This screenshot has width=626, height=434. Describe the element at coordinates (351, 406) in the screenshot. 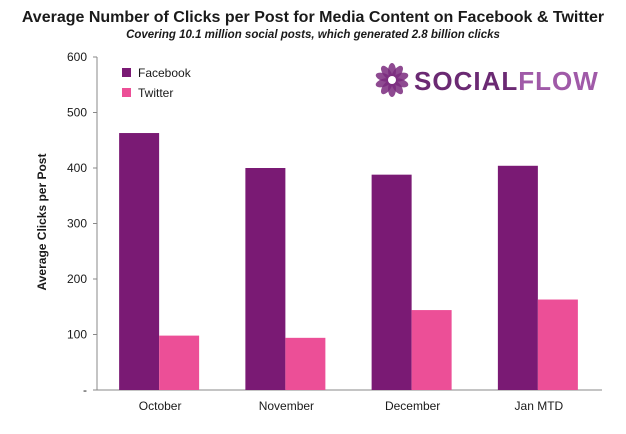

I see `x-categories: October November December Jan MTD` at that location.